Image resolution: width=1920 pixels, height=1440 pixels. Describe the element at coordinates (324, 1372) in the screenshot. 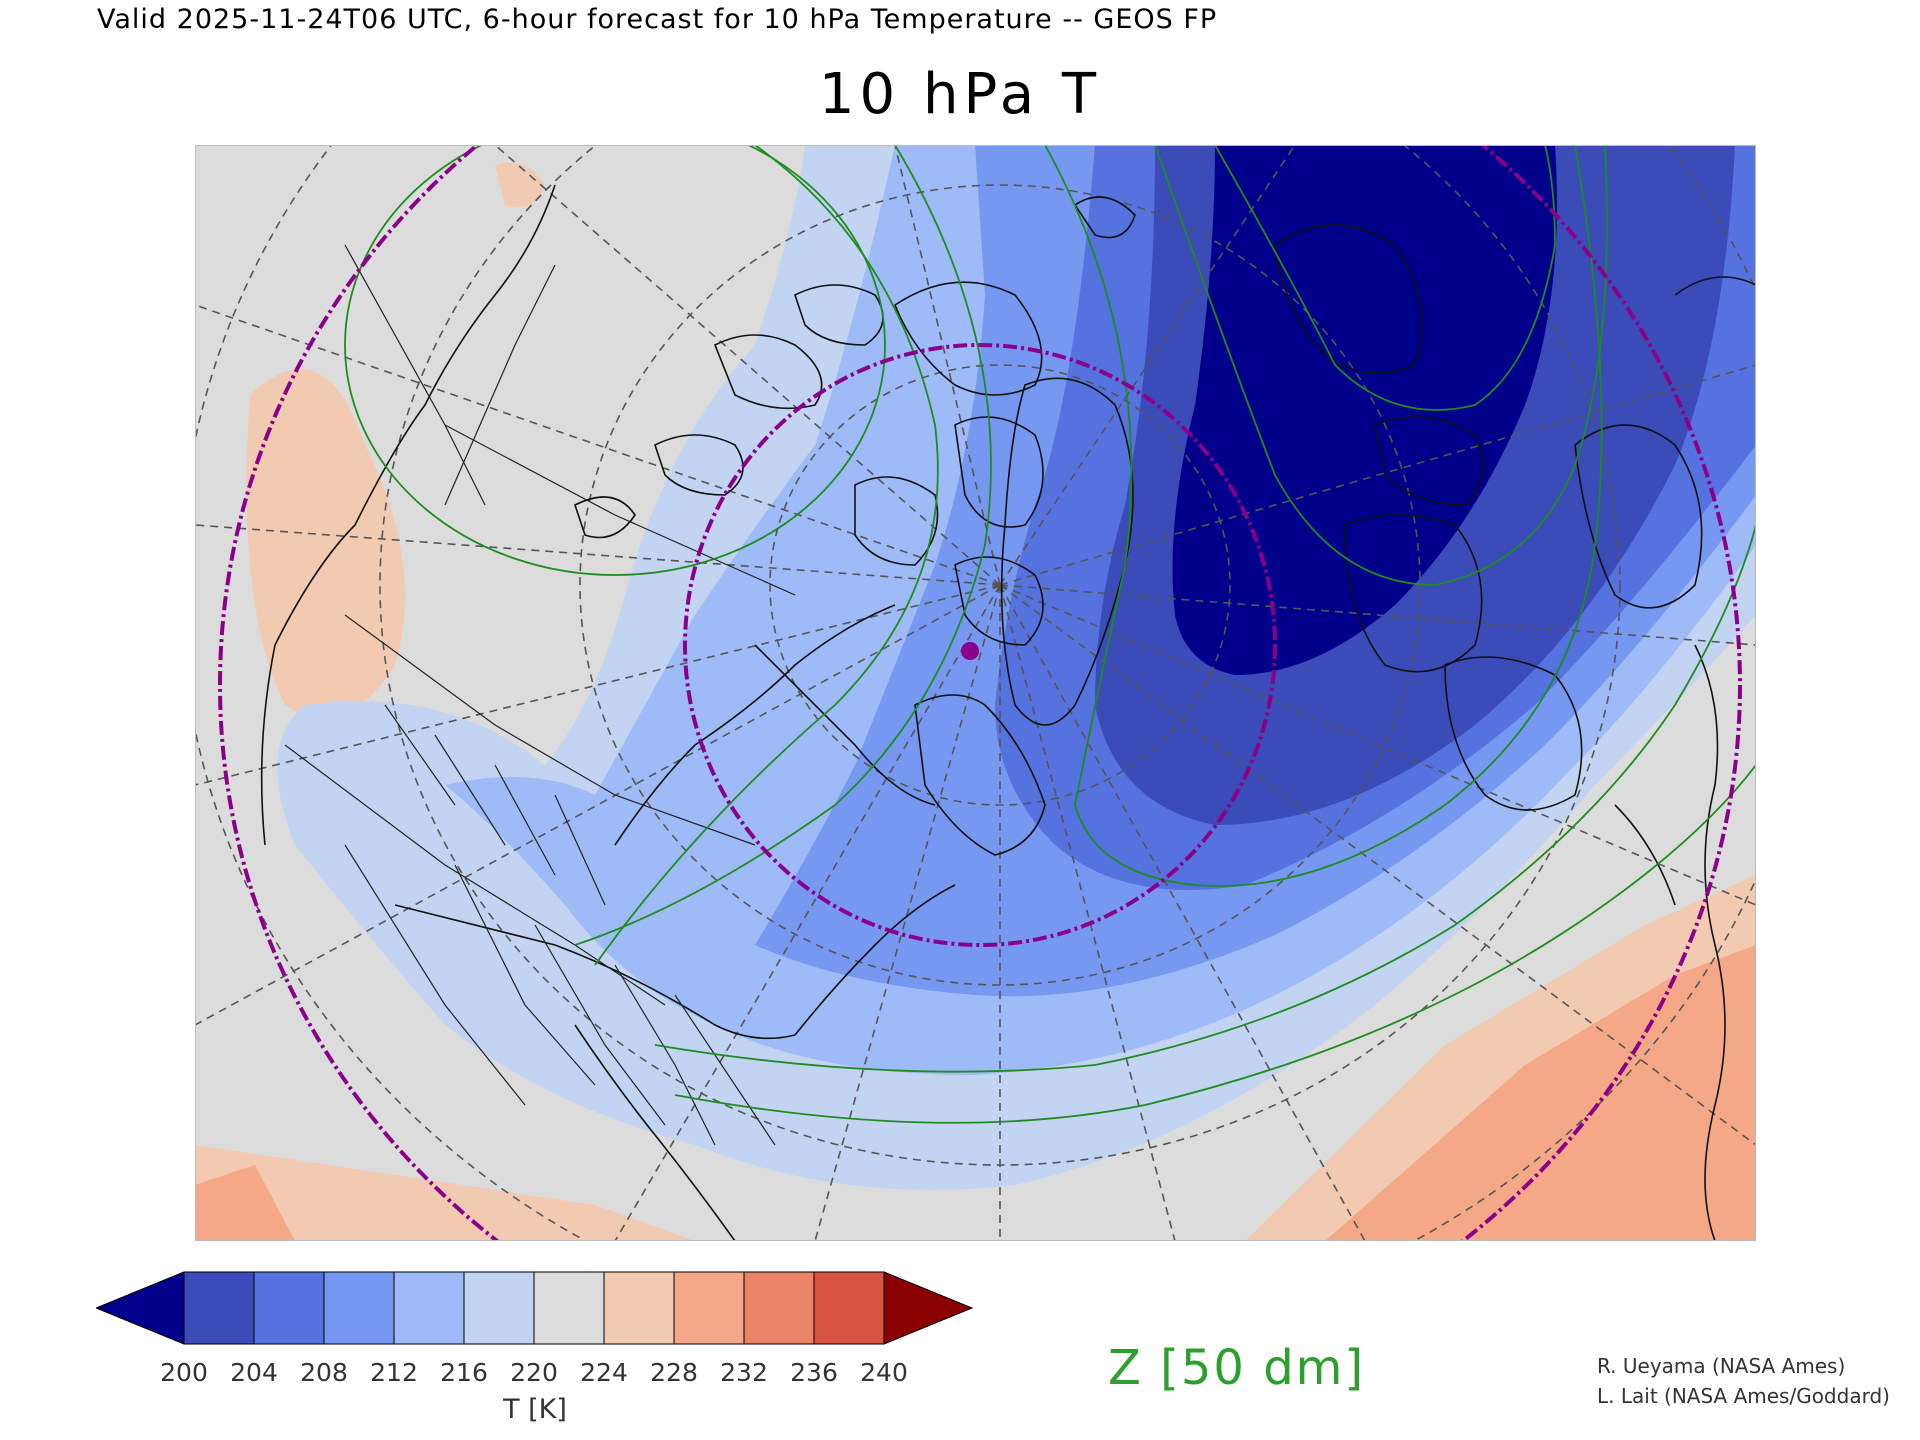

I see `colorbar-tick-label: 208` at that location.